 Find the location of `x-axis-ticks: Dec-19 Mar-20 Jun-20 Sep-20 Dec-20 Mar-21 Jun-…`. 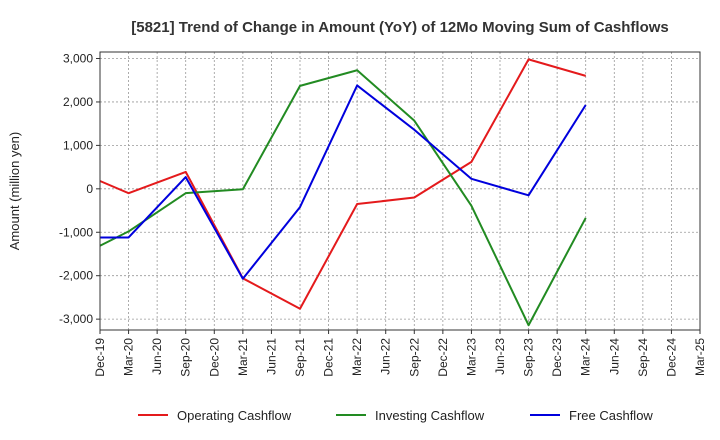

x-axis-ticks: Dec-19 Mar-20 Jun-20 Sep-20 Dec-20 Mar-21 Jun-… is located at coordinates (400, 353).